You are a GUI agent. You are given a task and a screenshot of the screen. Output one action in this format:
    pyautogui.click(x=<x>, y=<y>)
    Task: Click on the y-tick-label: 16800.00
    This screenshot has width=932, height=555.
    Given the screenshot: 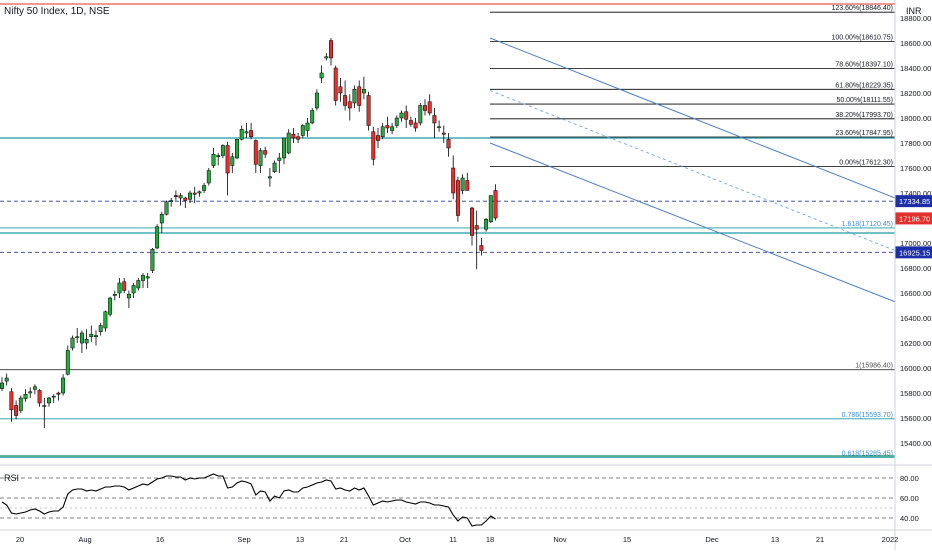 What is the action you would take?
    pyautogui.click(x=915, y=268)
    